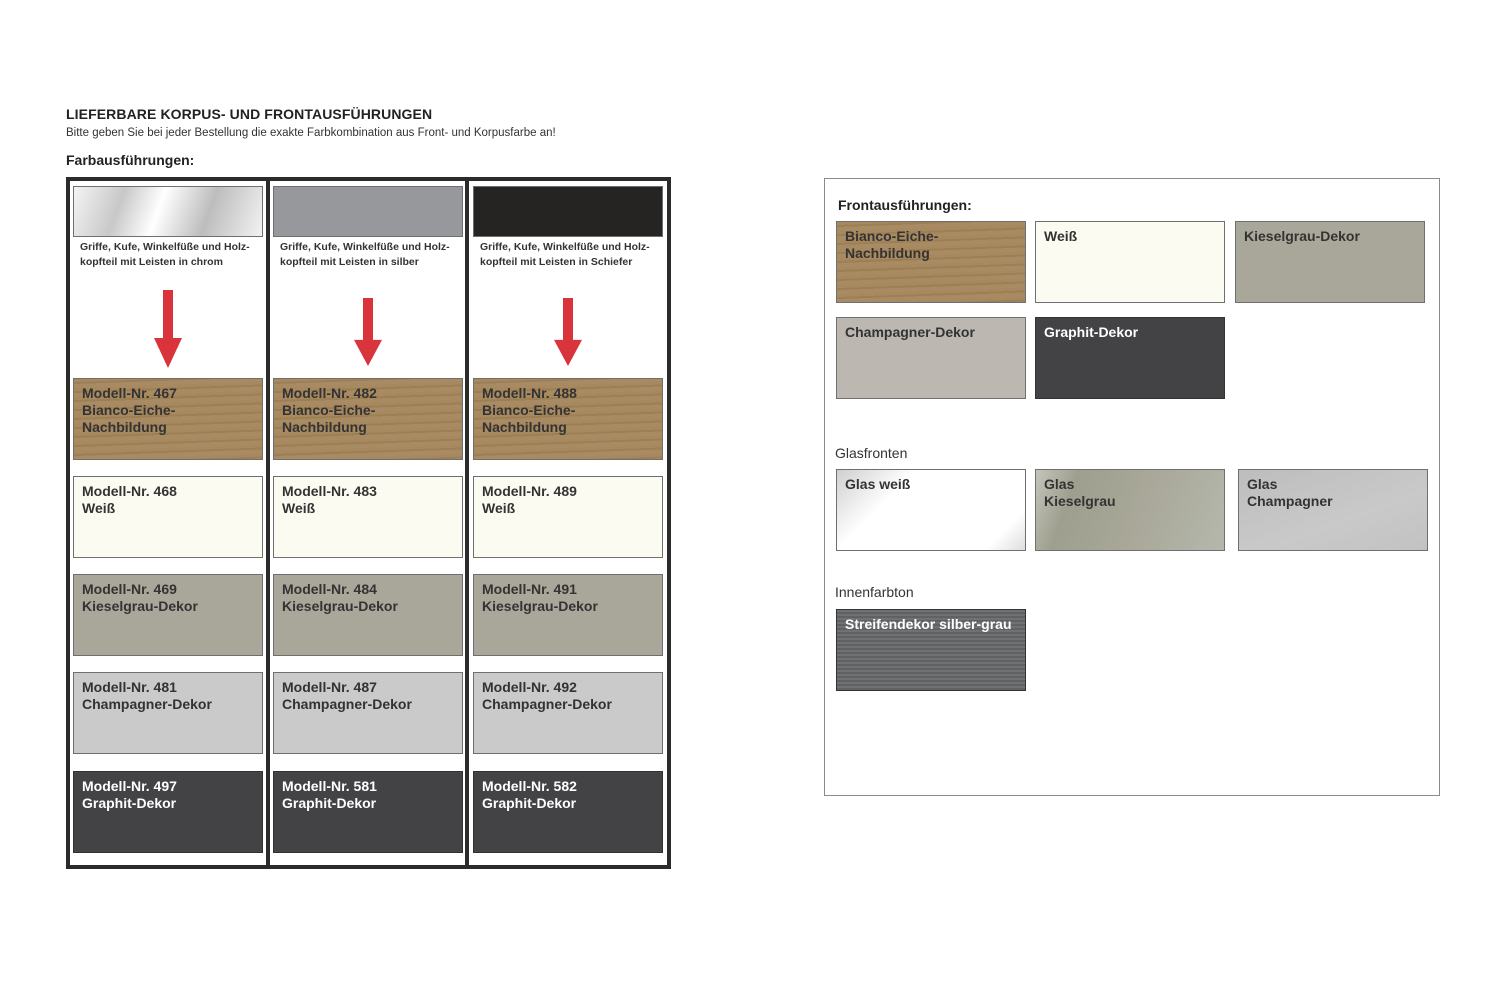 This screenshot has height=1000, width=1500. What do you see at coordinates (368, 812) in the screenshot?
I see `model-swatch: Modell-Nr. 581 Graphit-Dekor` at bounding box center [368, 812].